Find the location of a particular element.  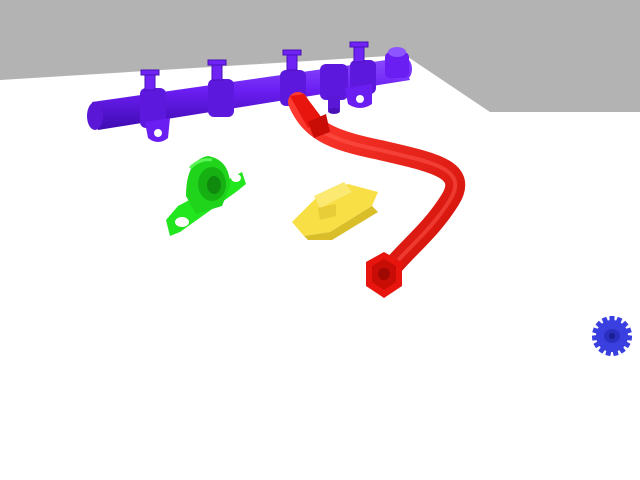

yellow-clip is located at coordinates (335, 211).